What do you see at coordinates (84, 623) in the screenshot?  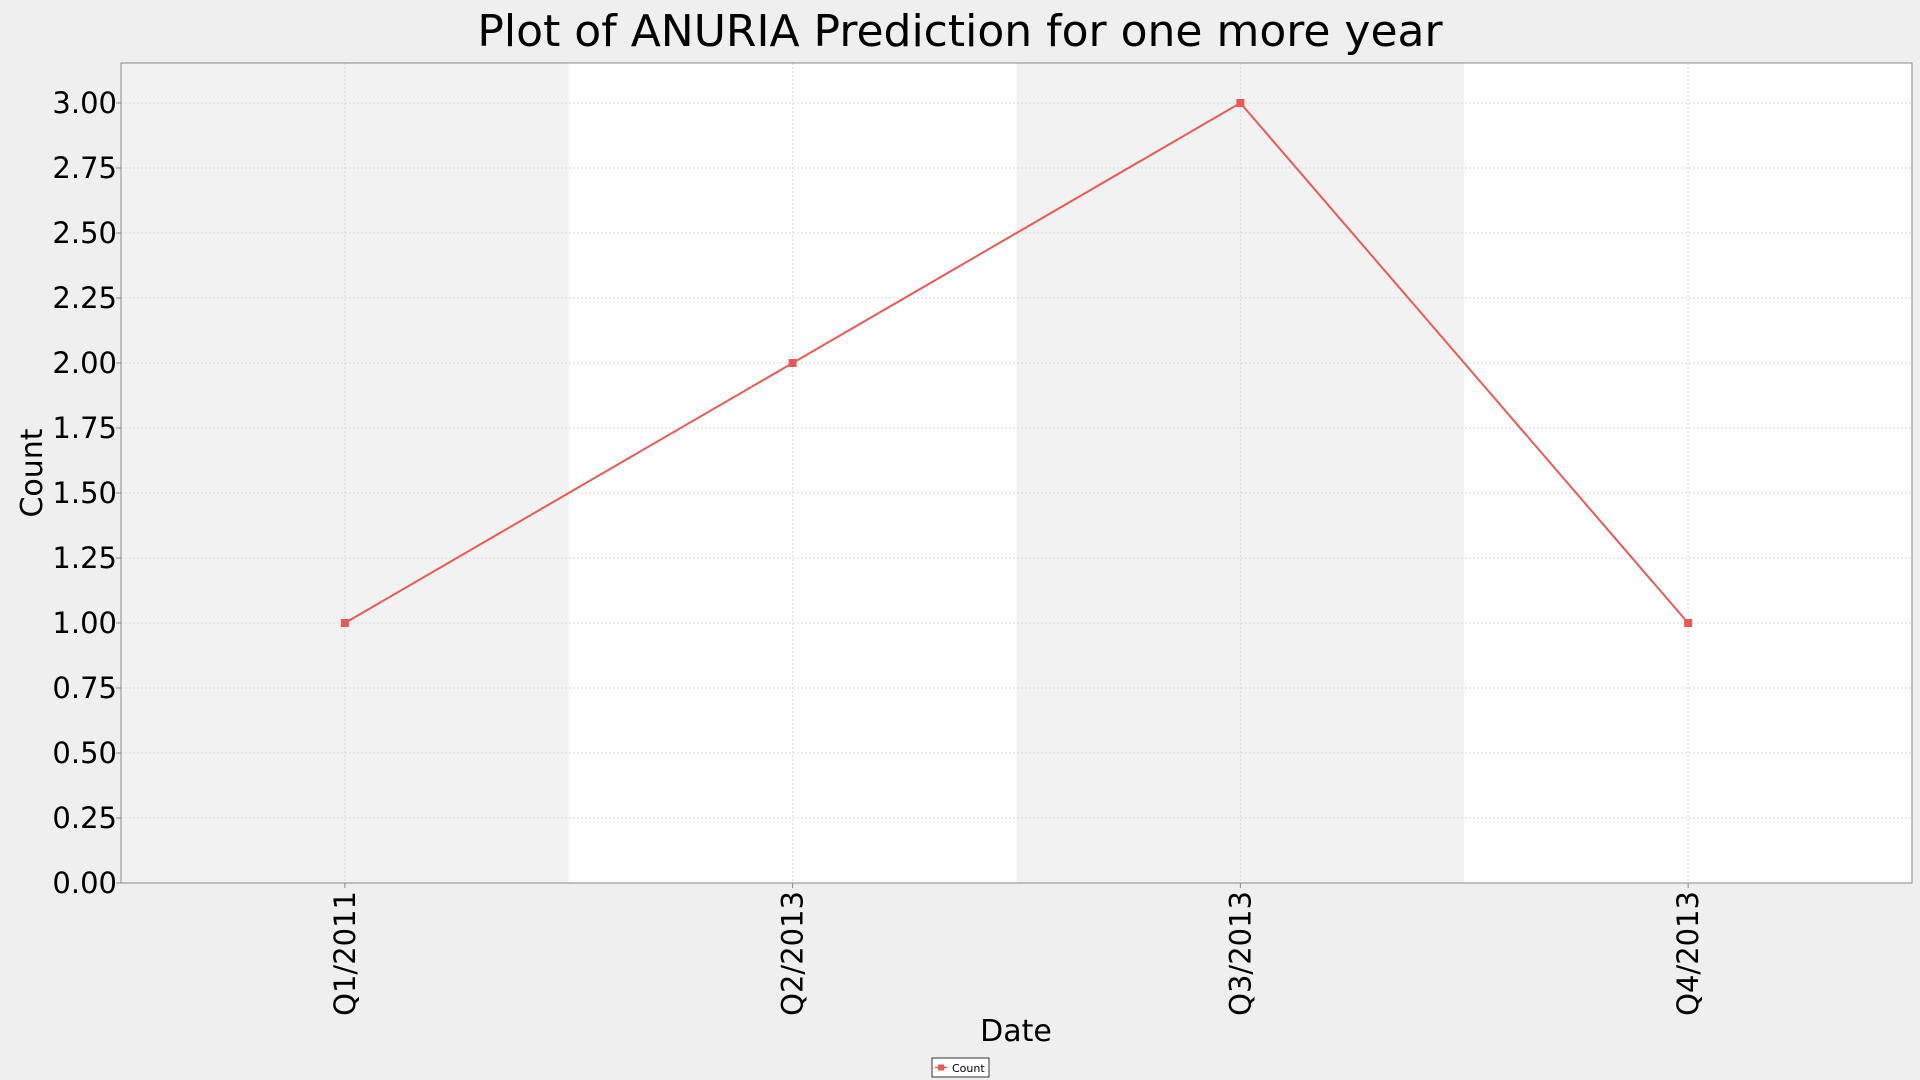 I see `y-tick-label: 1.00` at bounding box center [84, 623].